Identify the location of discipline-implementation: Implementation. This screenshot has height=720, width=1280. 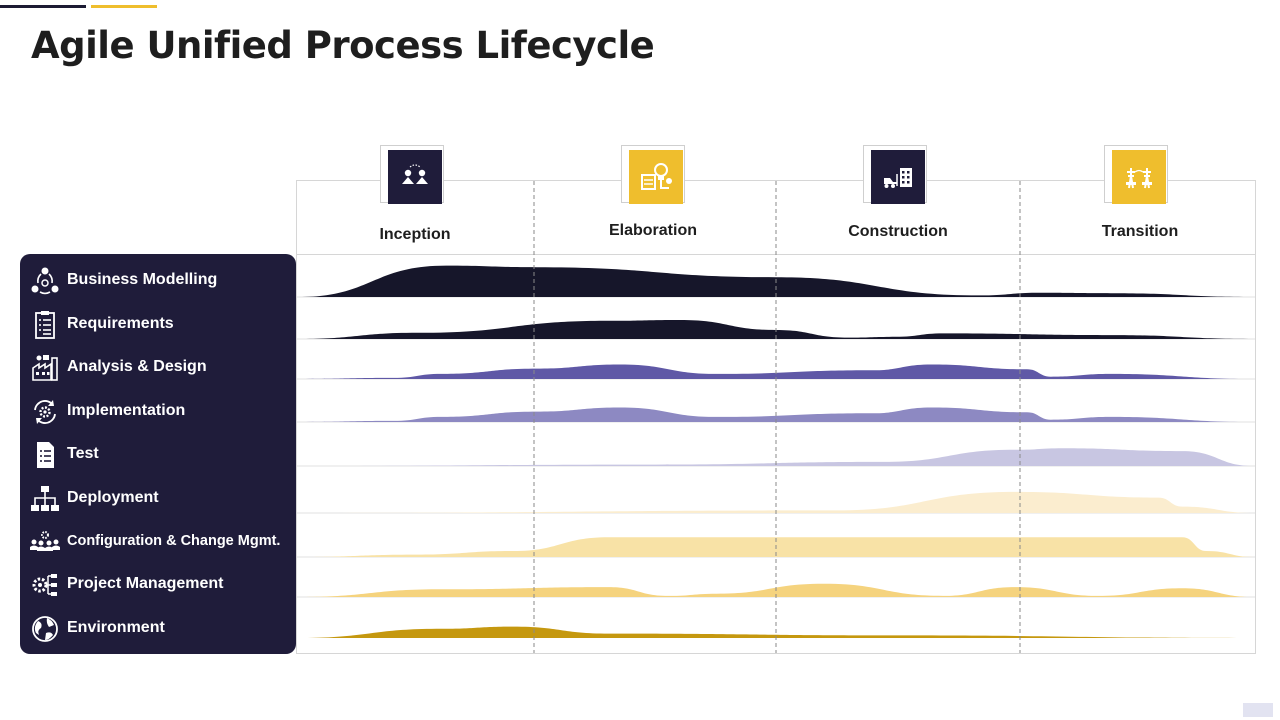
(158, 412).